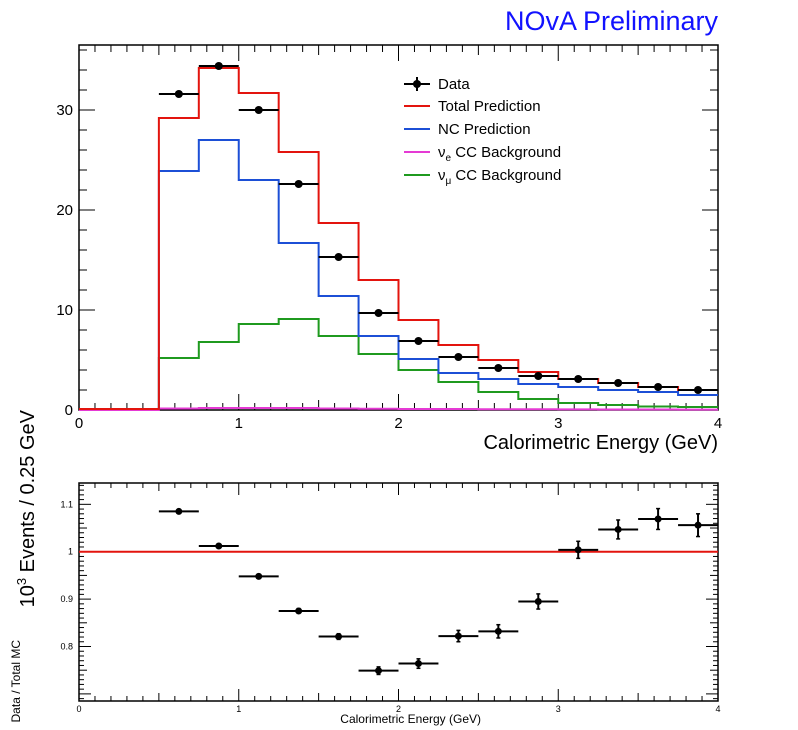  I want to click on main-y-tick-label: 10, so click(64, 310).